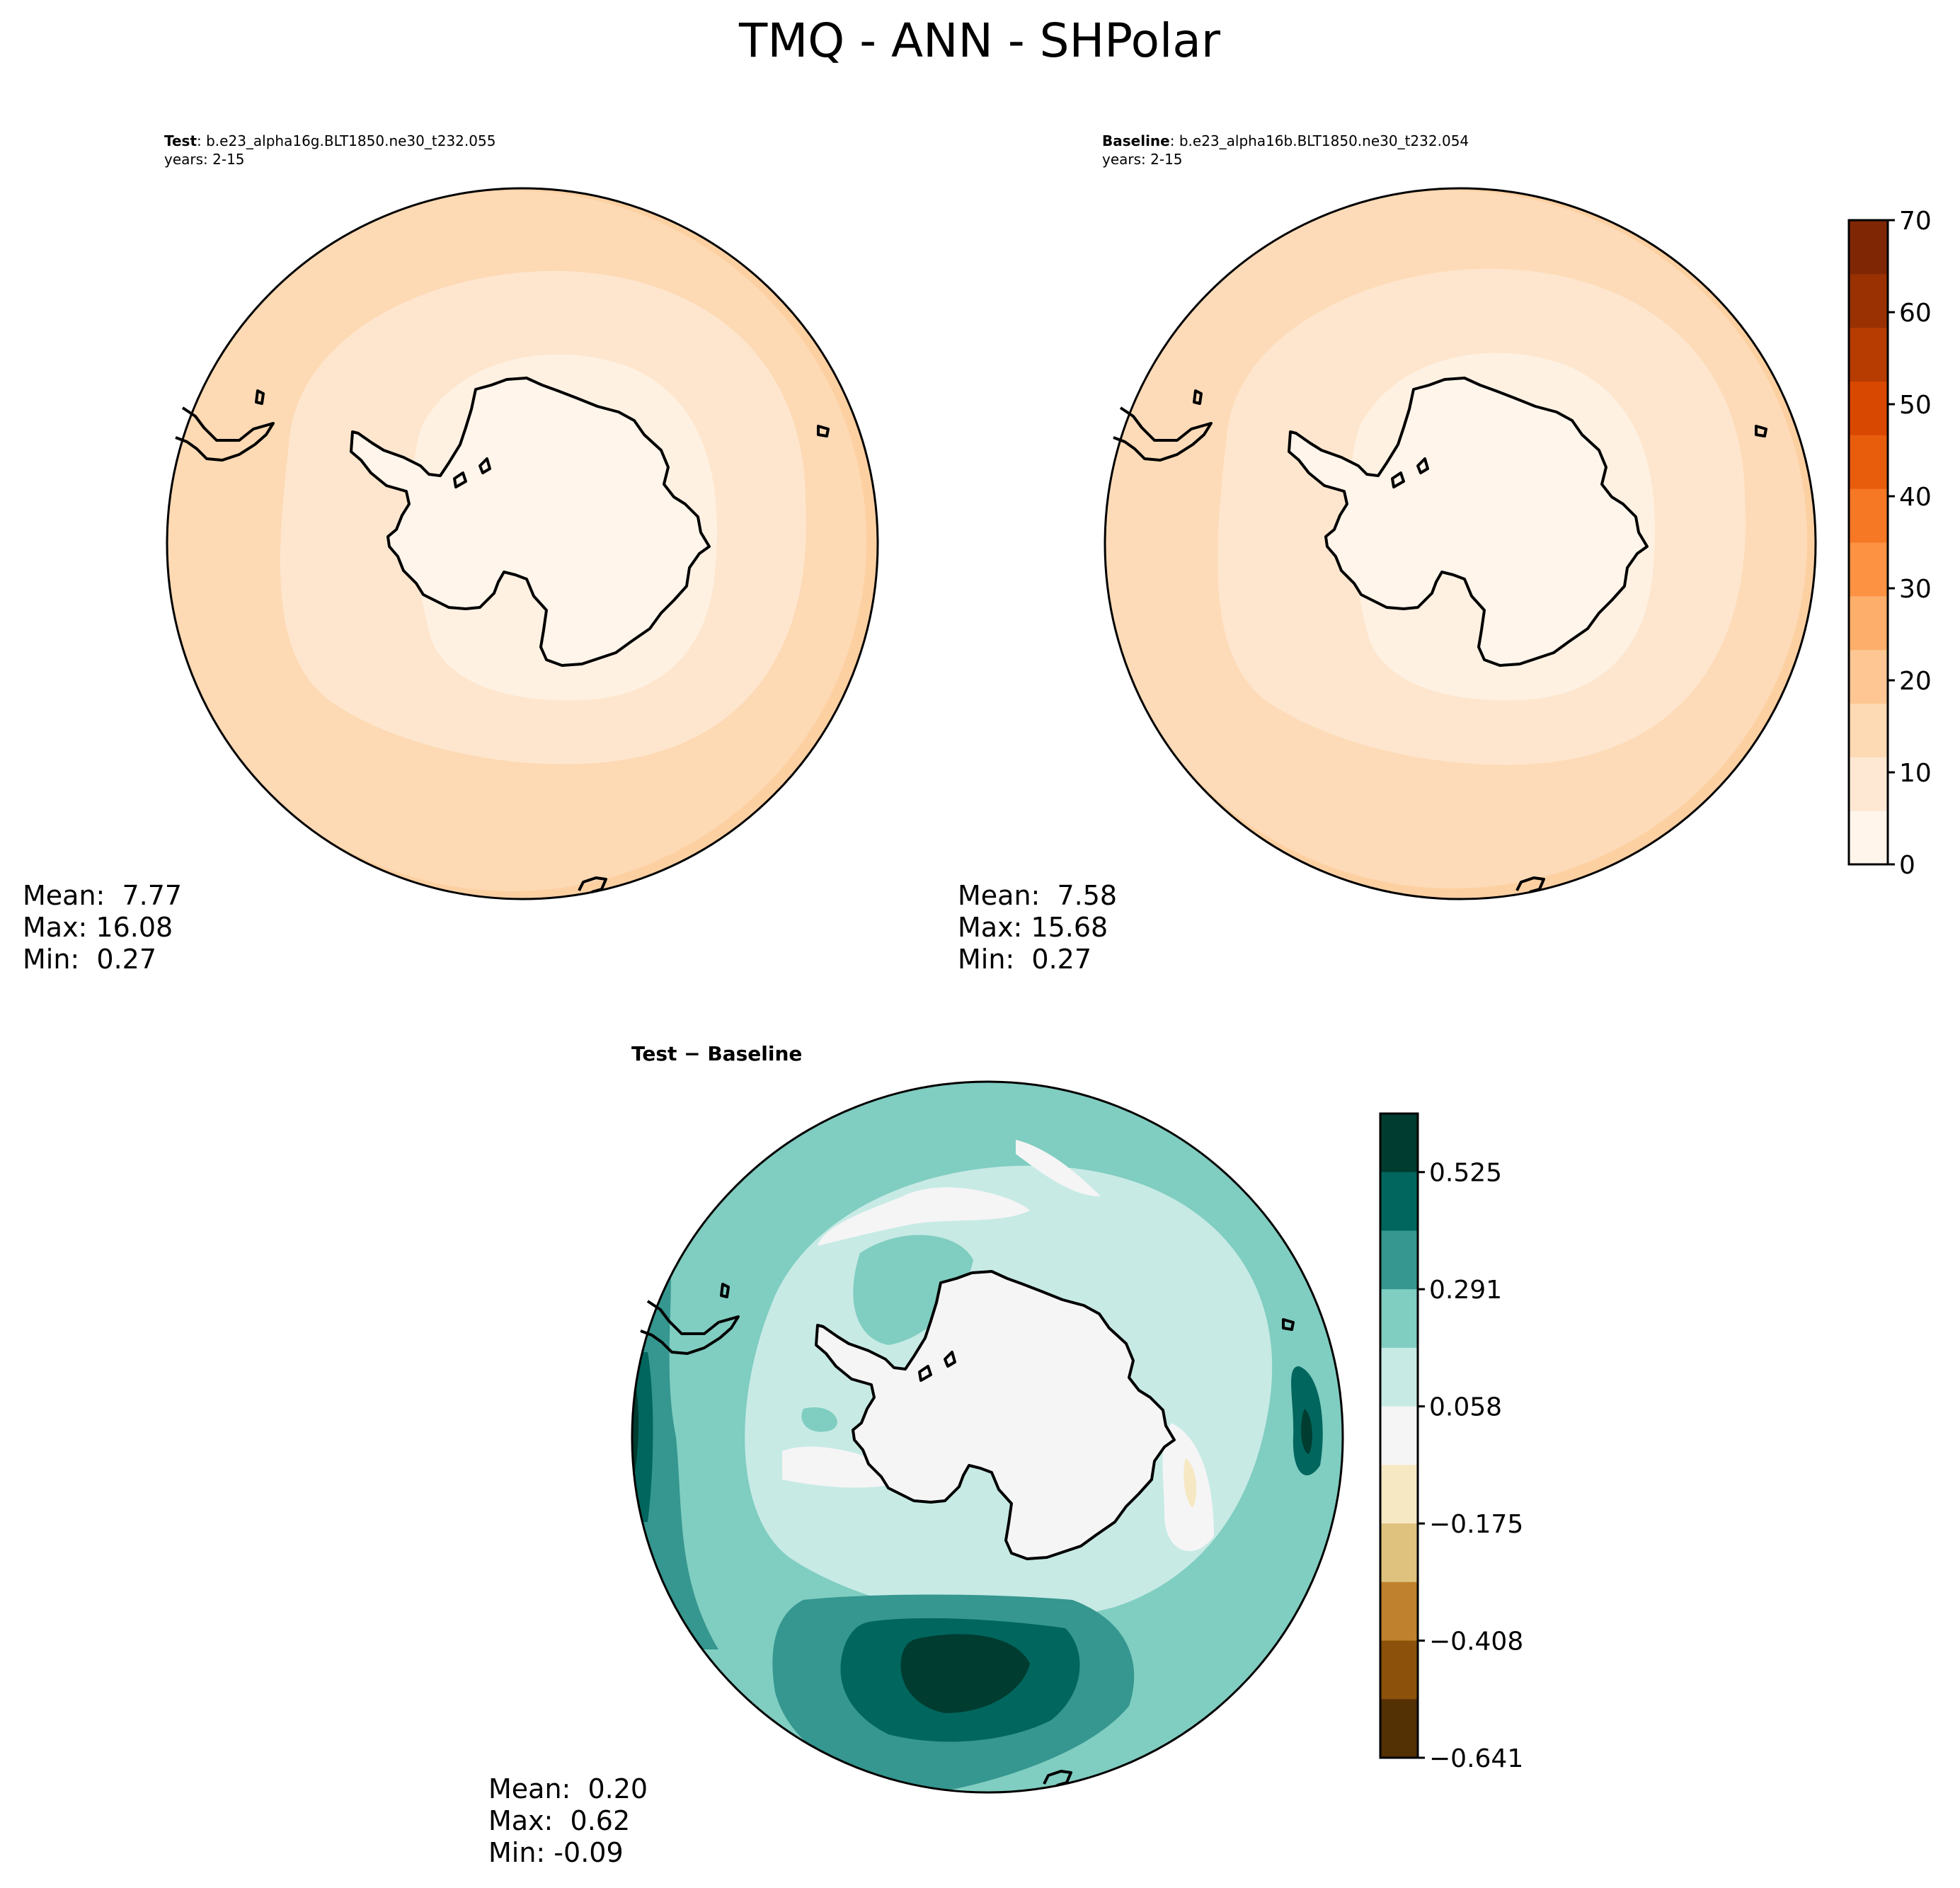 This screenshot has width=1960, height=1888. Describe the element at coordinates (716, 1053) in the screenshot. I see `panel-diff-label: Test − Baseline` at that location.